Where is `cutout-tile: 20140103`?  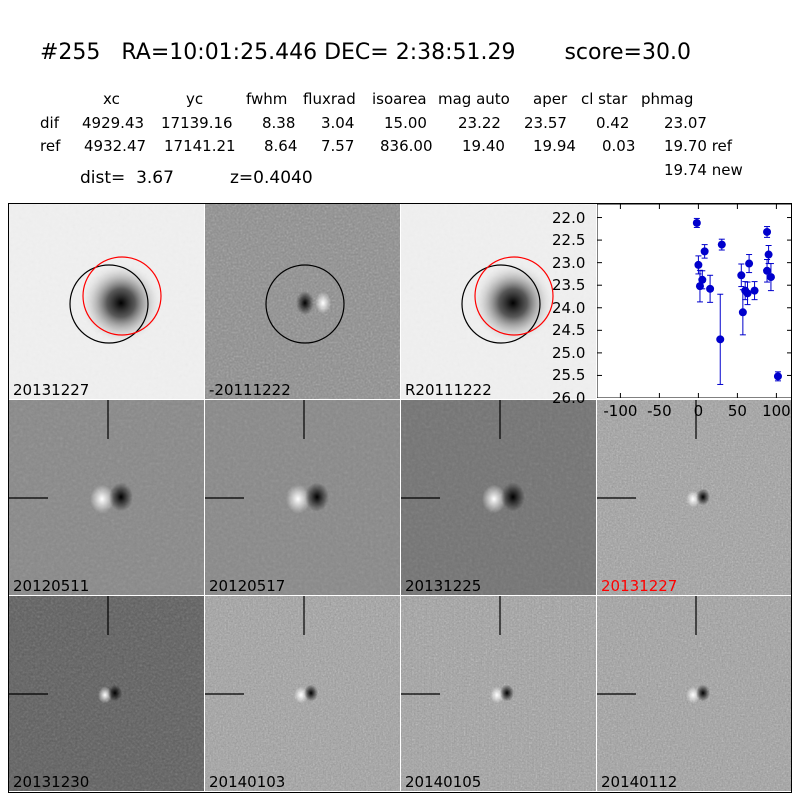 cutout-tile: 20140103 is located at coordinates (302, 693).